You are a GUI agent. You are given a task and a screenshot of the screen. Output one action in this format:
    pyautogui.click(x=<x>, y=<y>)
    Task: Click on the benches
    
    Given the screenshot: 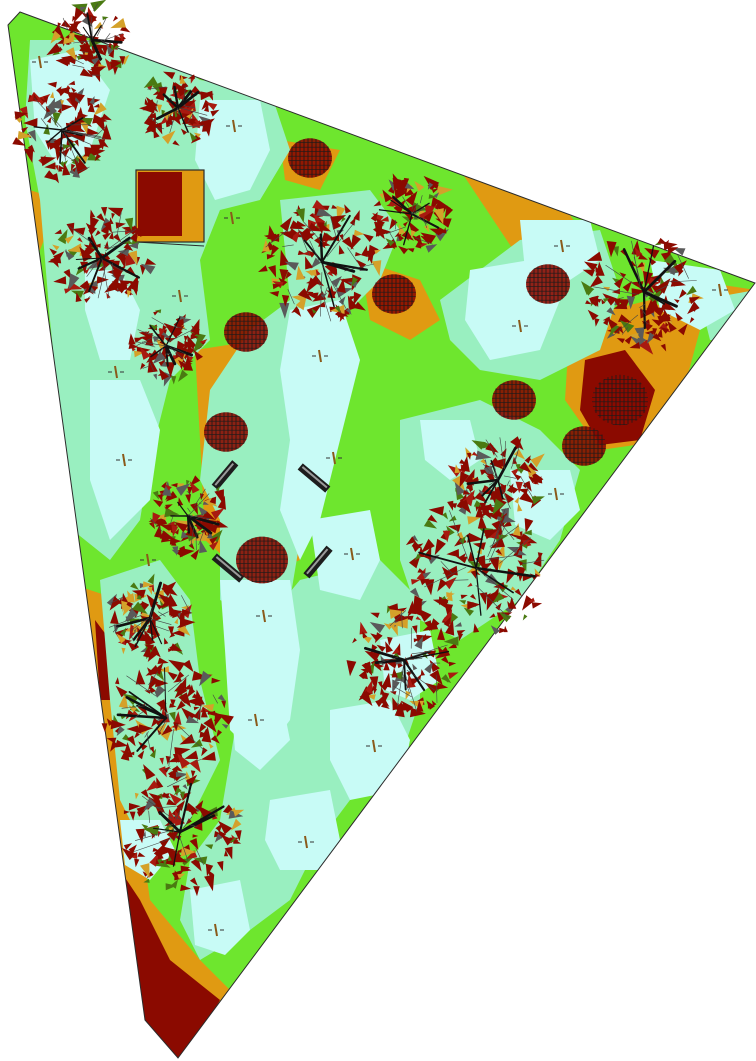 What is the action you would take?
    pyautogui.click(x=272, y=521)
    